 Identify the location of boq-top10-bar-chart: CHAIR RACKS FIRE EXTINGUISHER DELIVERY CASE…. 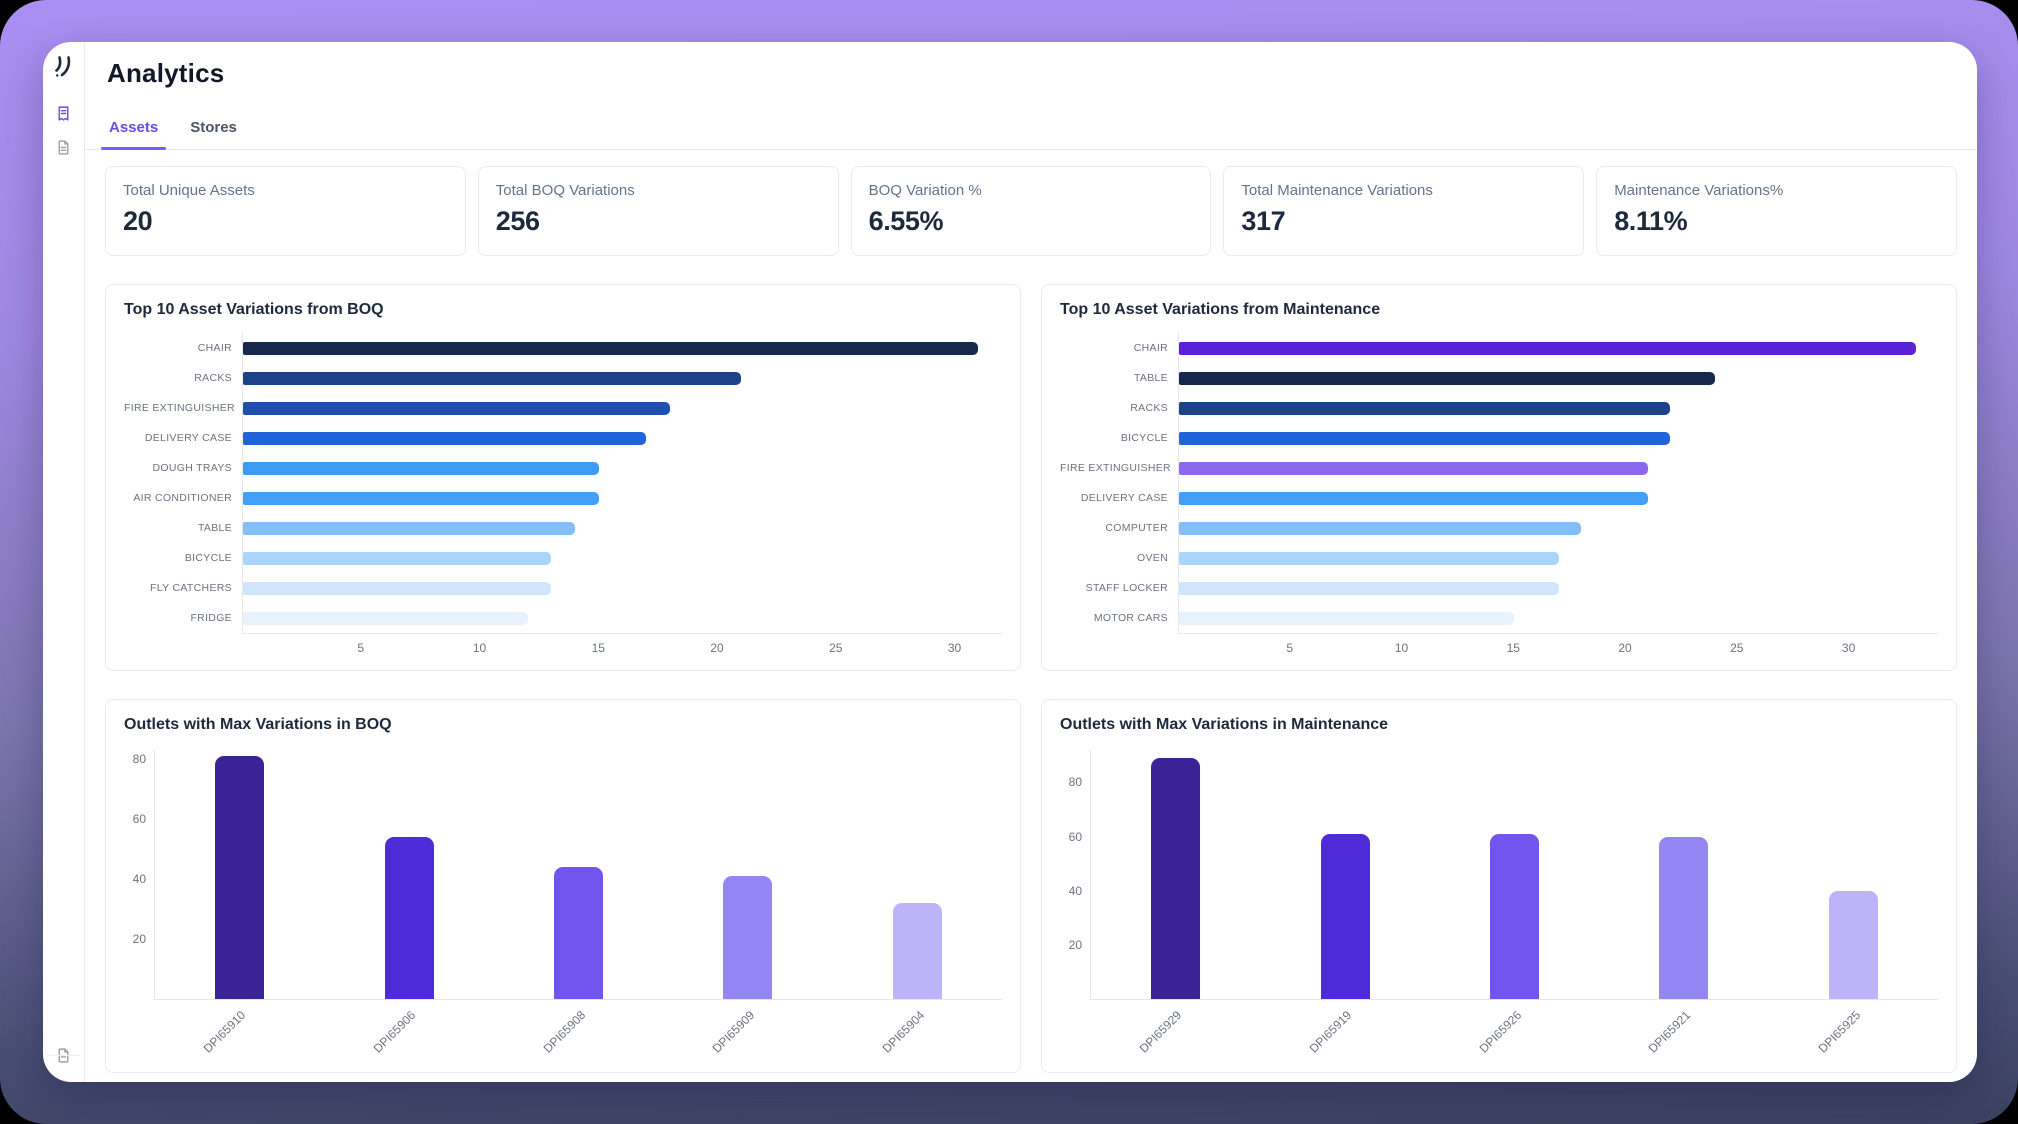
(563, 495).